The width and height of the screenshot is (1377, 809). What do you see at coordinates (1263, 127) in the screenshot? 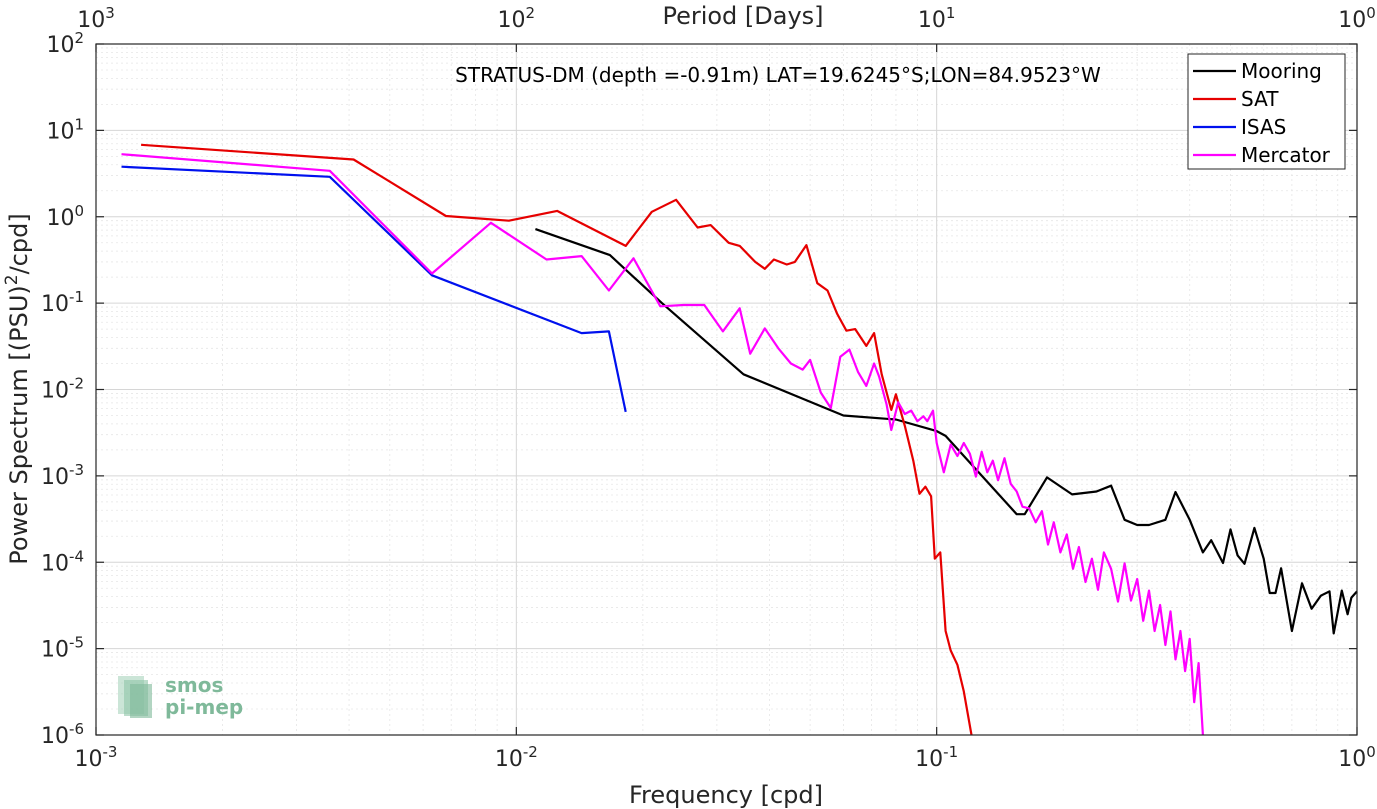
I see `legend-label-isas: ISAS` at bounding box center [1263, 127].